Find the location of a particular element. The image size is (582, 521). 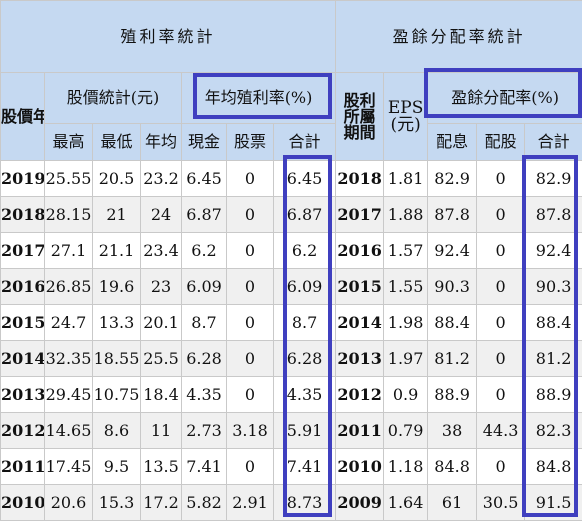

cell-period: 2017 is located at coordinates (360, 215).